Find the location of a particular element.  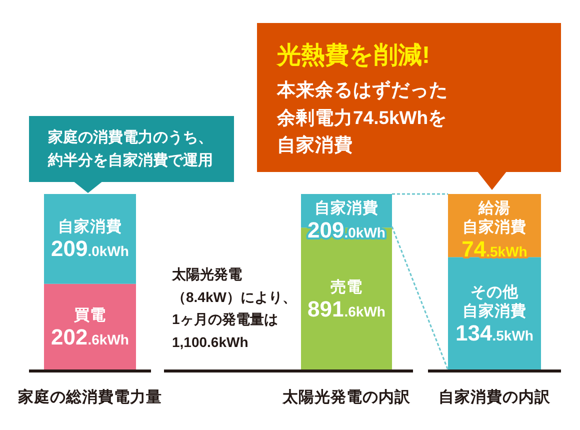

data-label: 891.6kWh is located at coordinates (347, 309).